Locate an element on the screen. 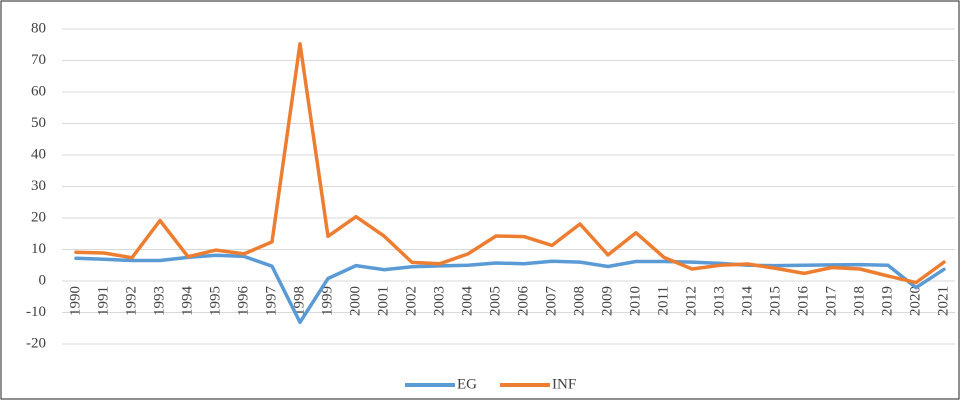 This screenshot has height=400, width=961. x-tick-label: 2001 is located at coordinates (383, 301).